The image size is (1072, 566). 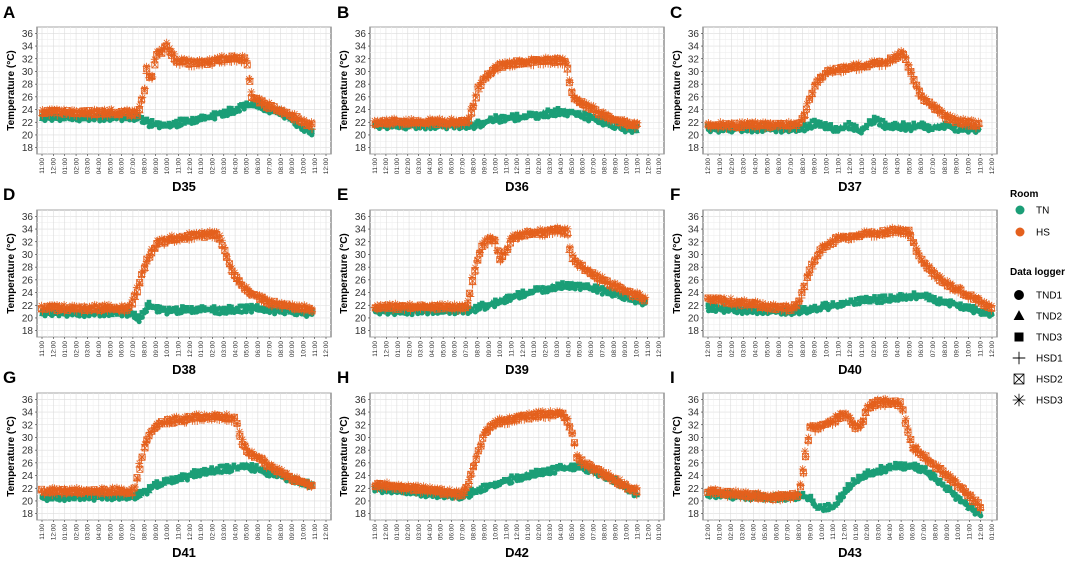 I want to click on y-tick-label: 26, so click(x=28, y=280).